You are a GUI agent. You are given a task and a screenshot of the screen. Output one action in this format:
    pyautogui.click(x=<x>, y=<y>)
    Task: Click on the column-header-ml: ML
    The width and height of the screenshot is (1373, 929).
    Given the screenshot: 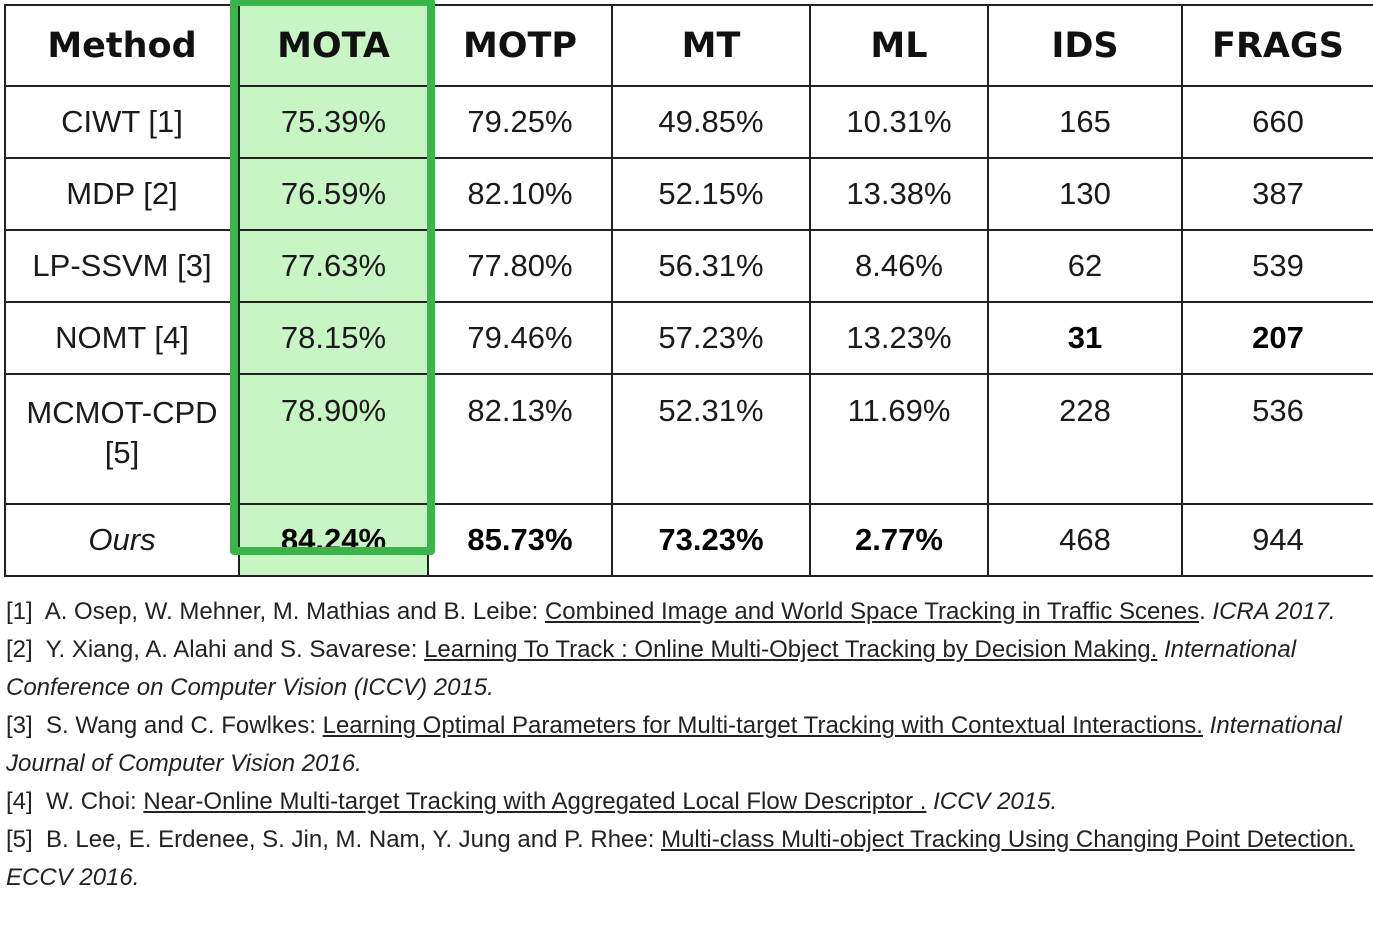 What is the action you would take?
    pyautogui.click(x=899, y=45)
    